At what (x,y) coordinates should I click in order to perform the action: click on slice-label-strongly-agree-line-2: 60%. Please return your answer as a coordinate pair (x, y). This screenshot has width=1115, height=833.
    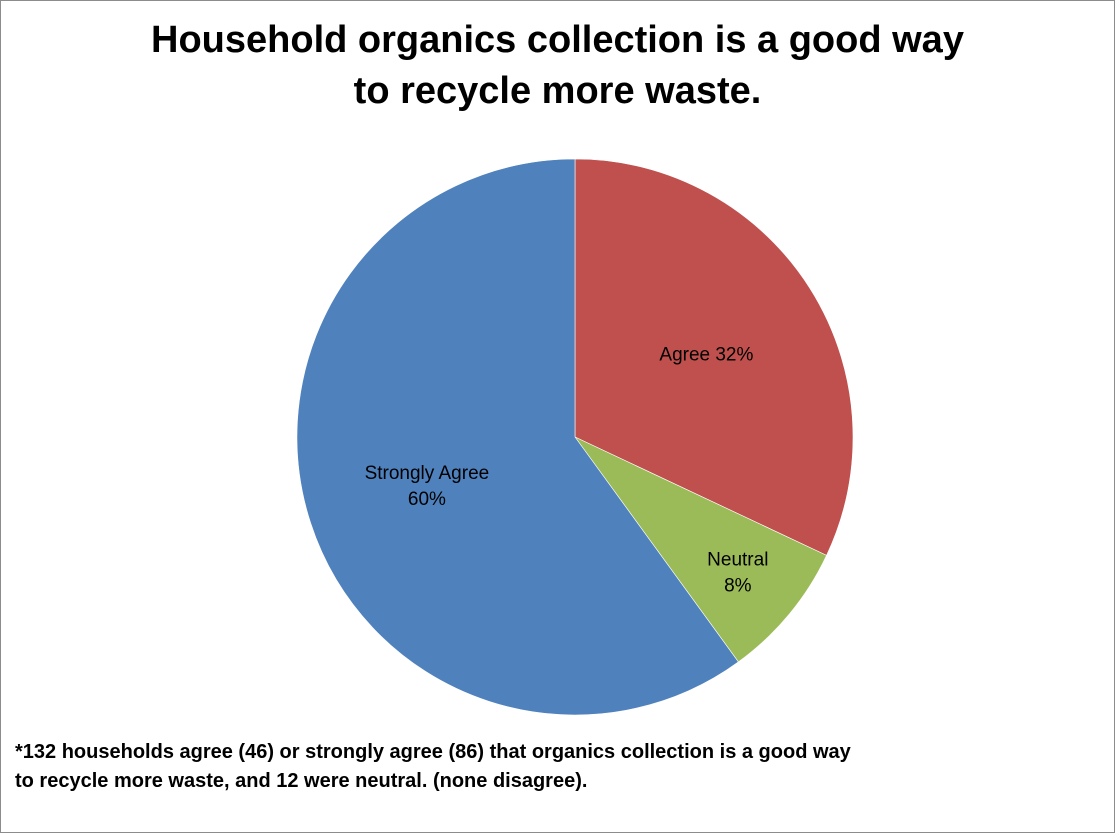
    Looking at the image, I should click on (427, 499).